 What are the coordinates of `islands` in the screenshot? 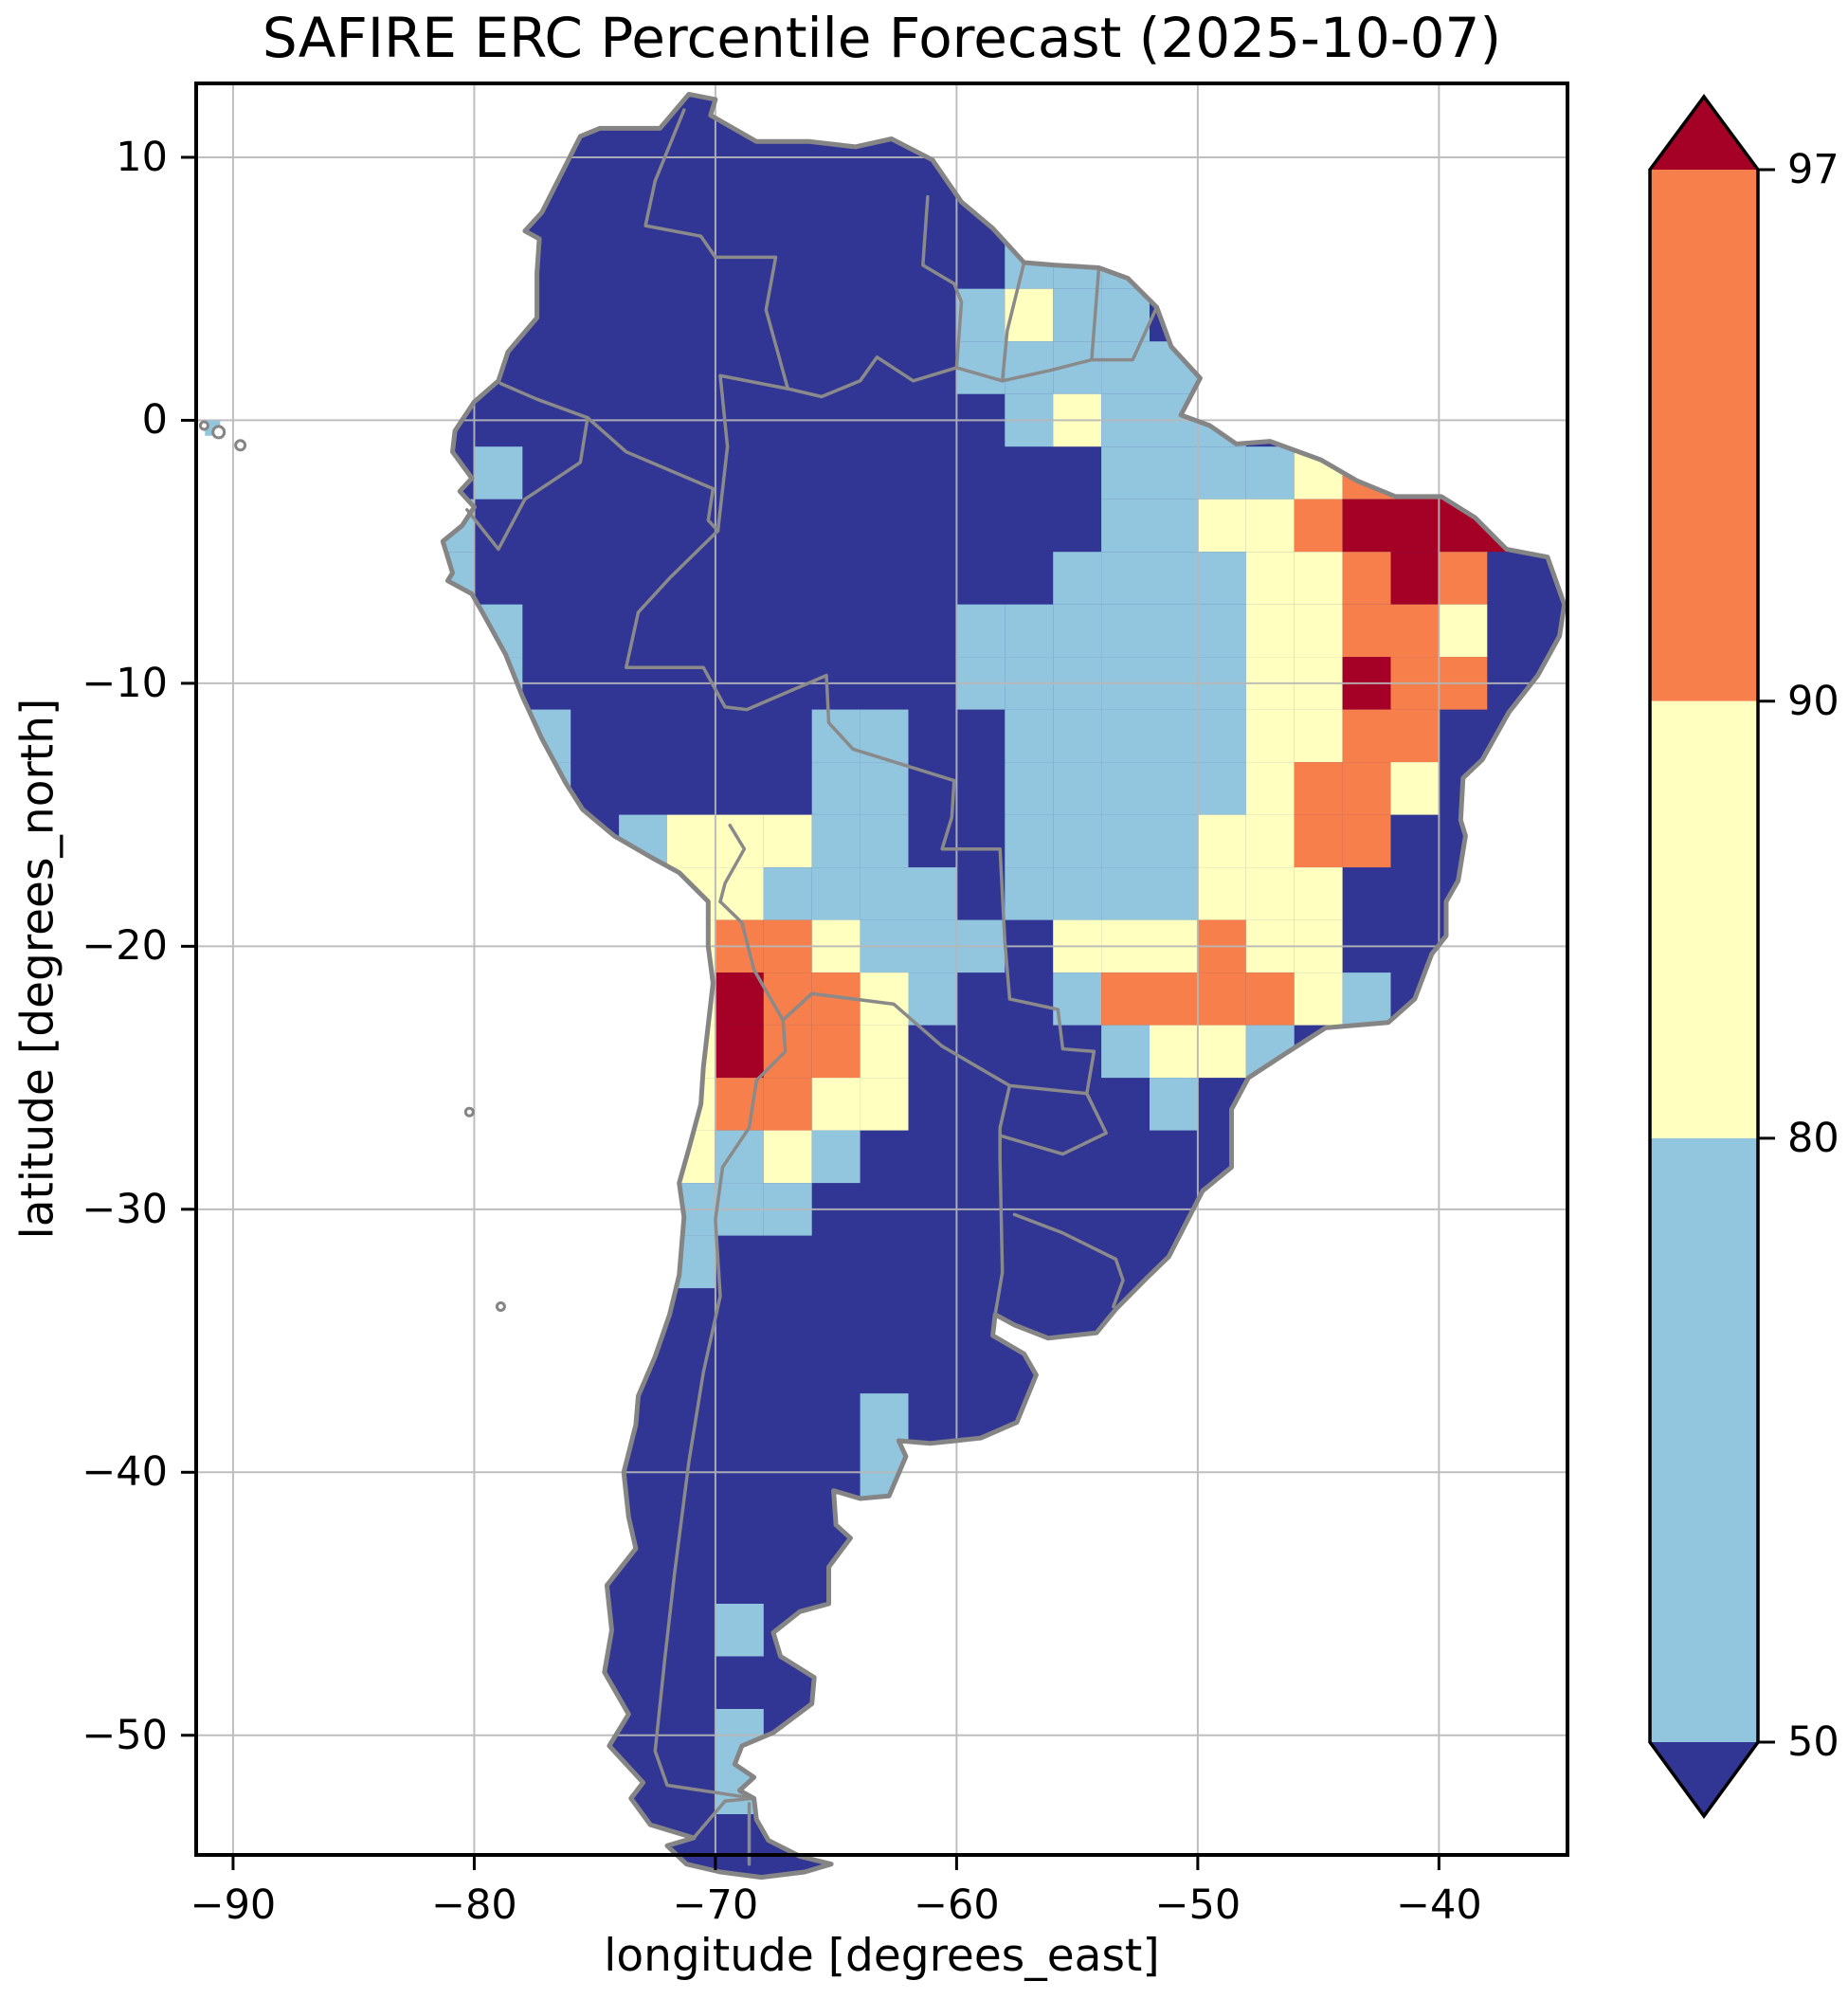 It's located at (352, 866).